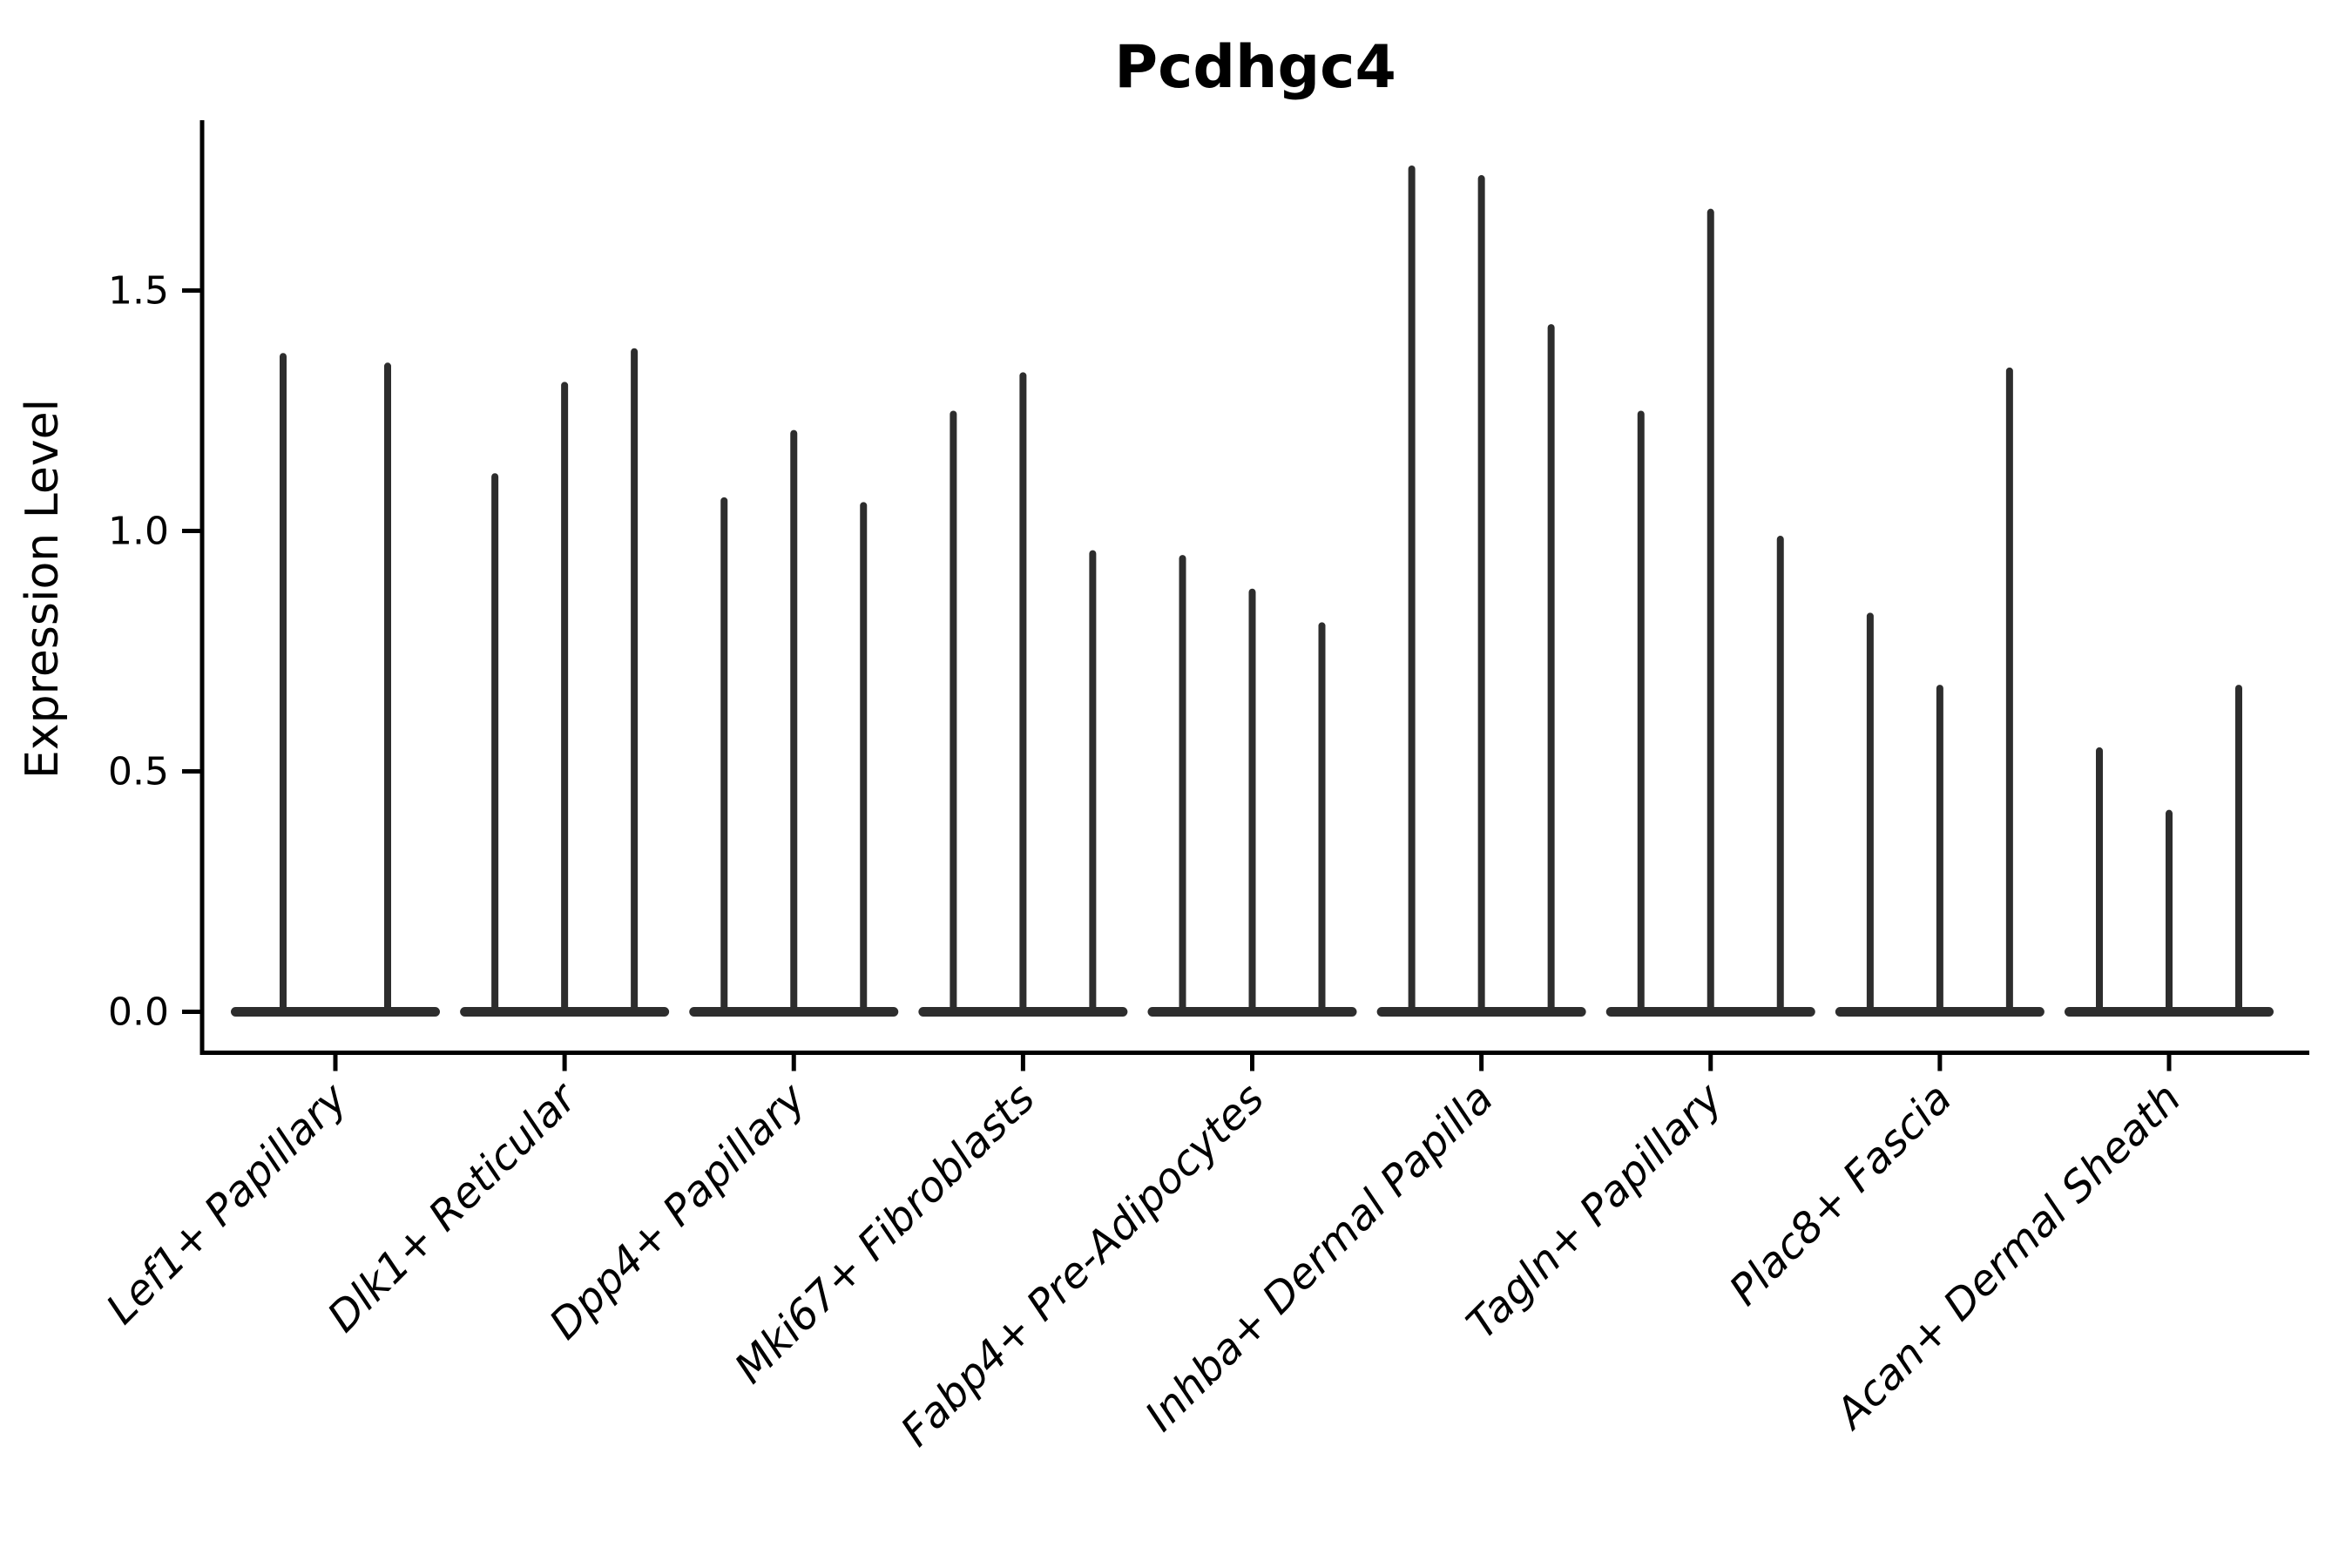 This screenshot has height=1568, width=2352. Describe the element at coordinates (43, 589) in the screenshot. I see `y-axis-label: Expression Level` at that location.